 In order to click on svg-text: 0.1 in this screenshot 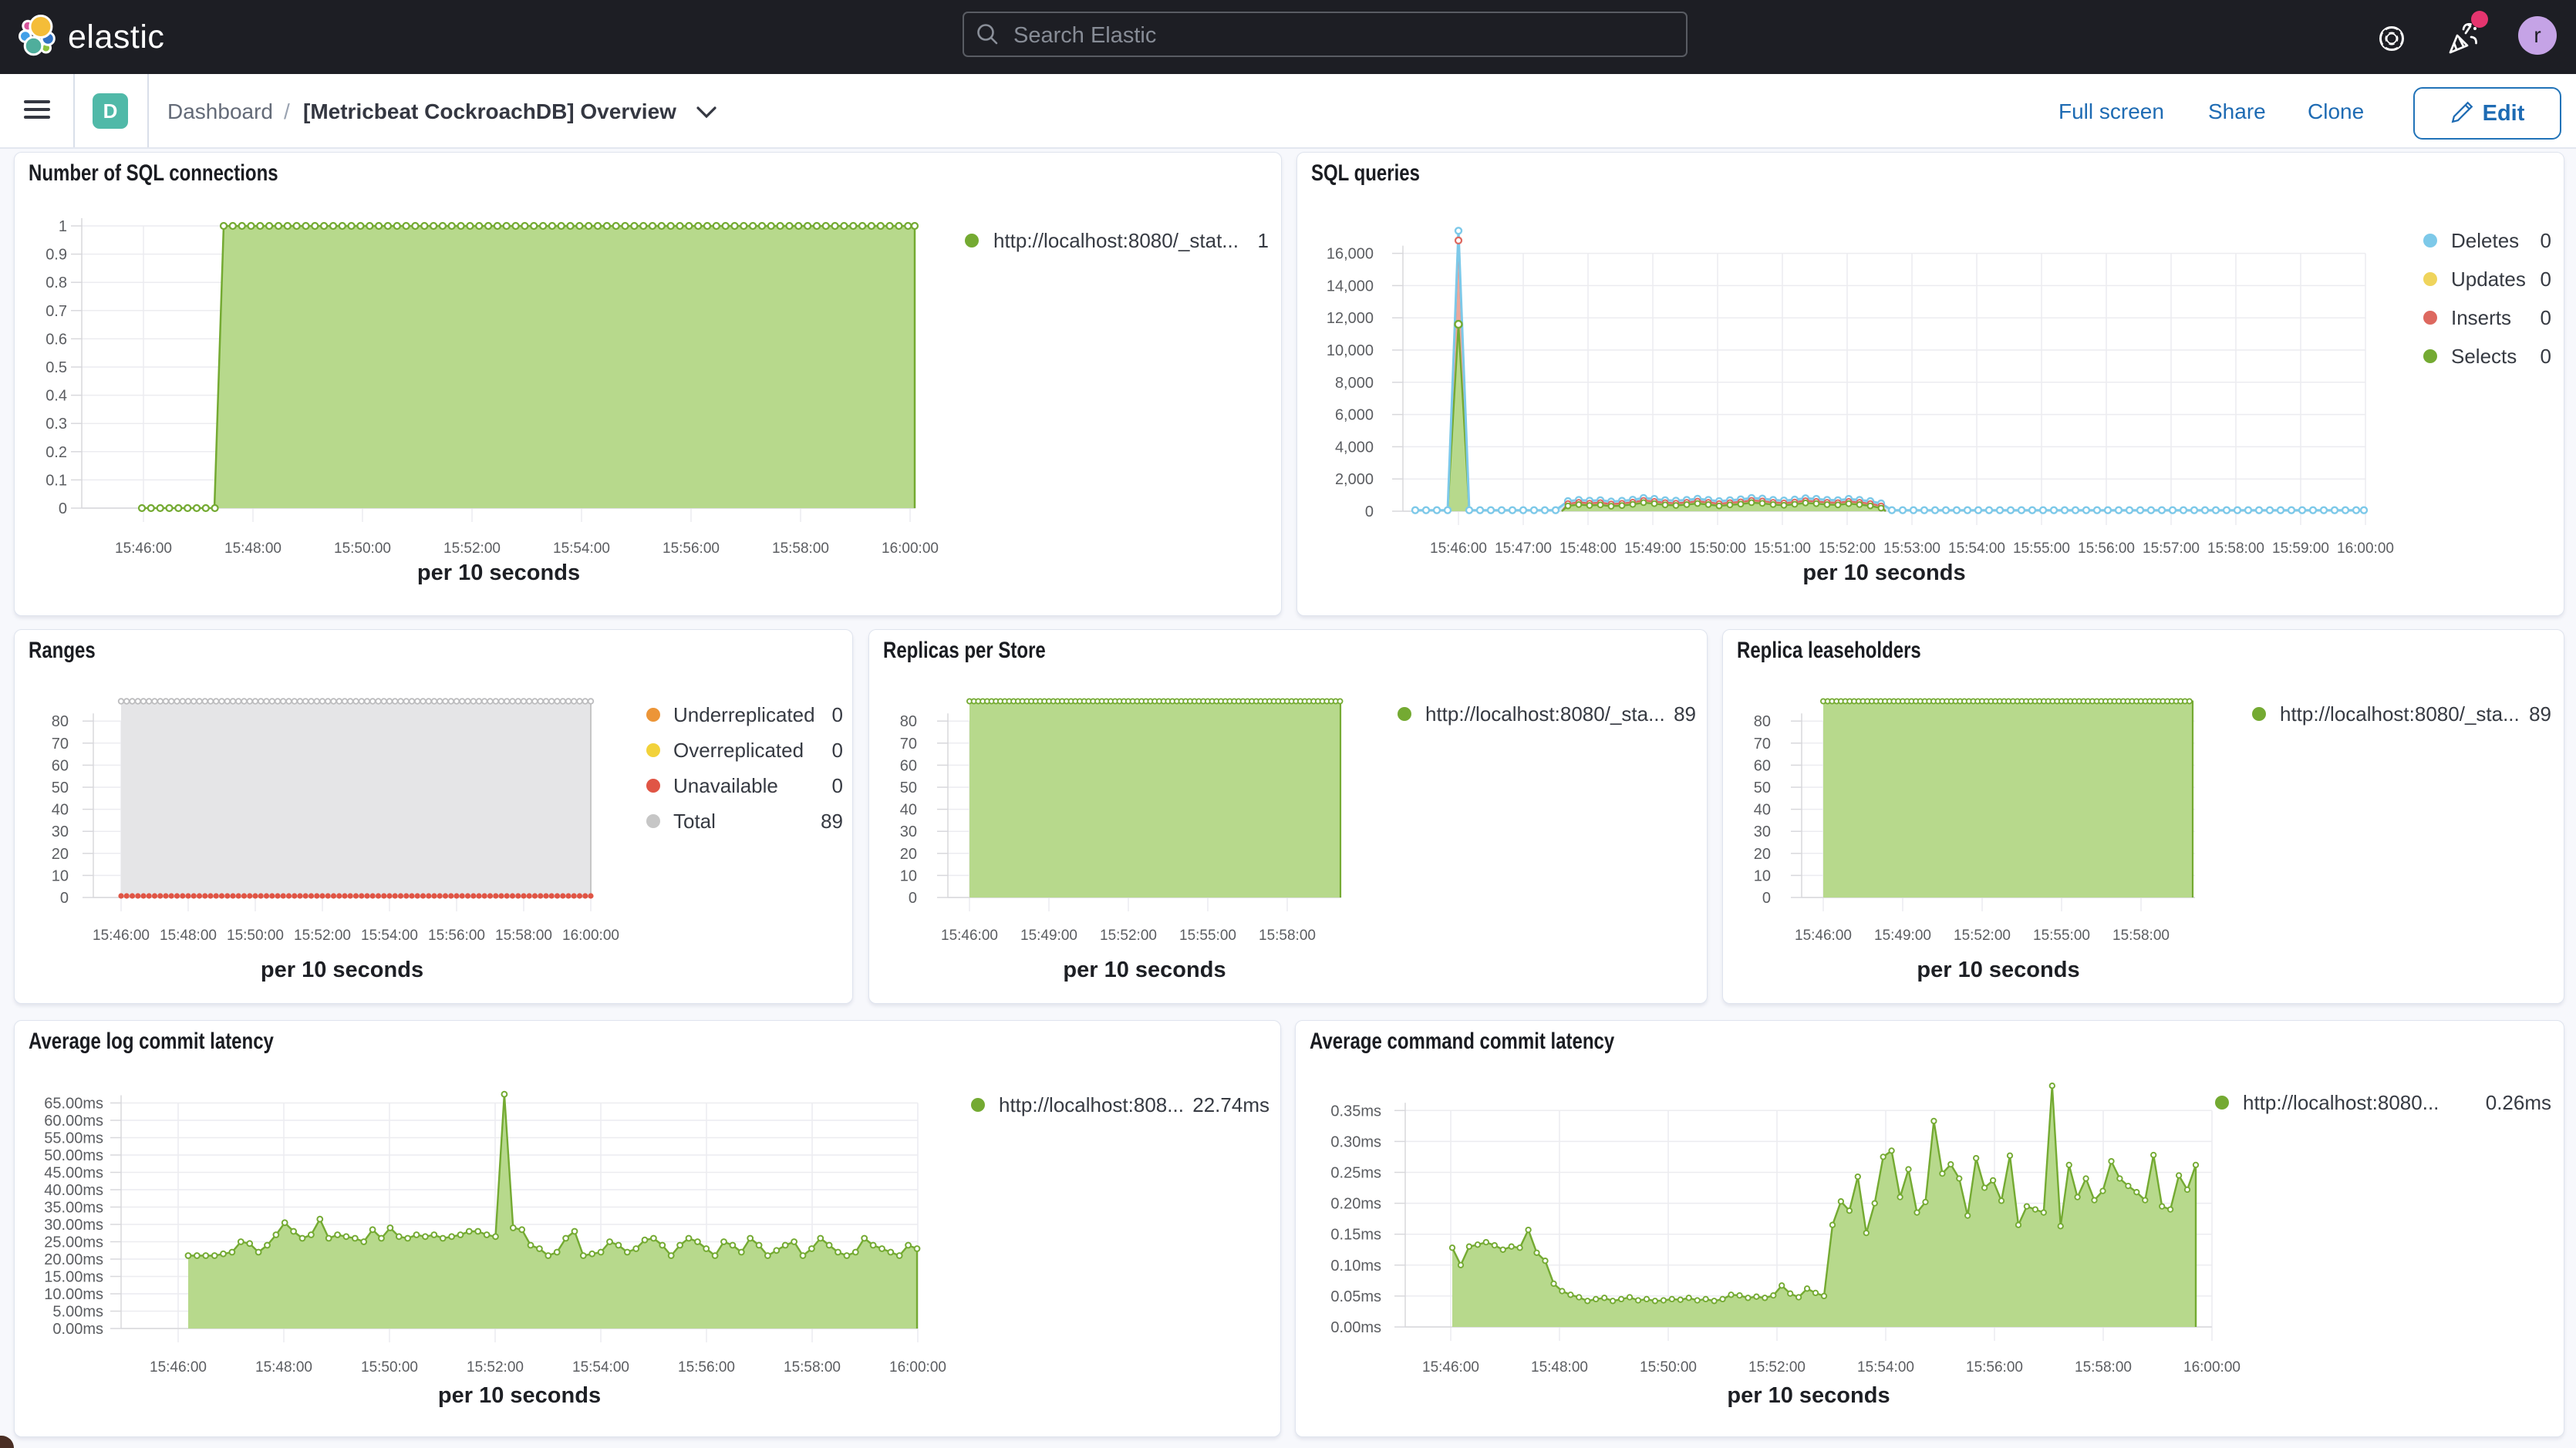, I will do `click(56, 480)`.